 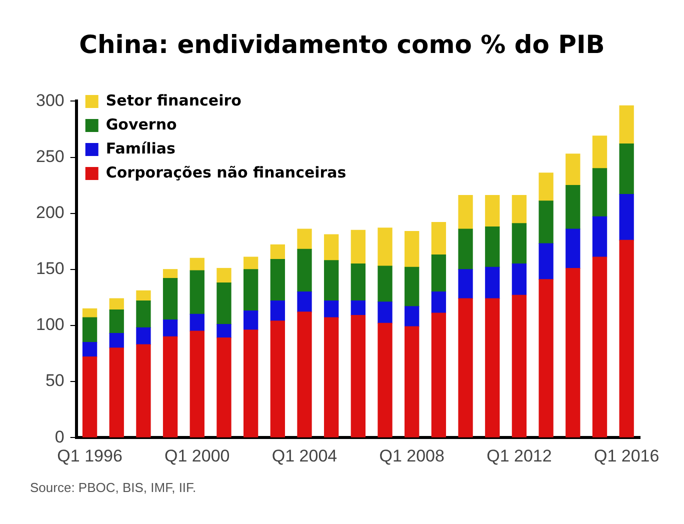 I want to click on y-tick-label: 250, so click(x=50, y=156).